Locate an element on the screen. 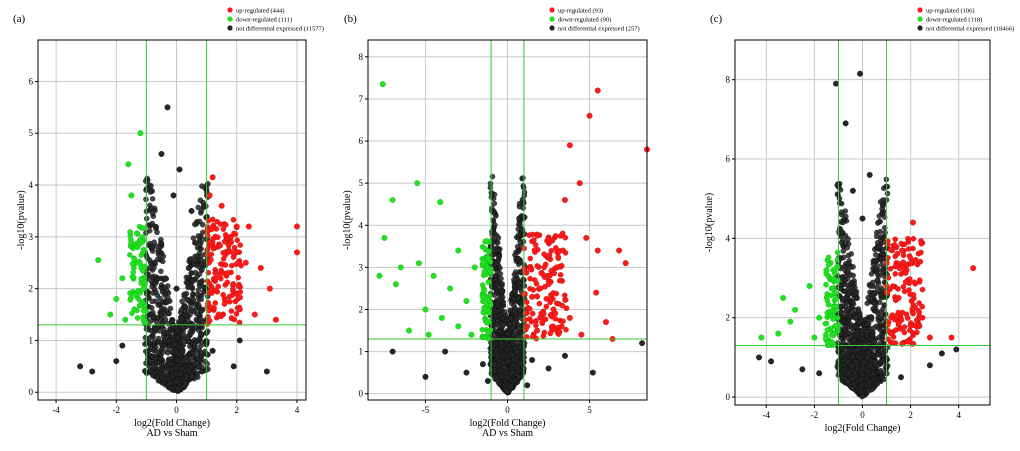 This screenshot has width=1020, height=451. y-axis-label: -log10(pvalue) is located at coordinates (709, 222).